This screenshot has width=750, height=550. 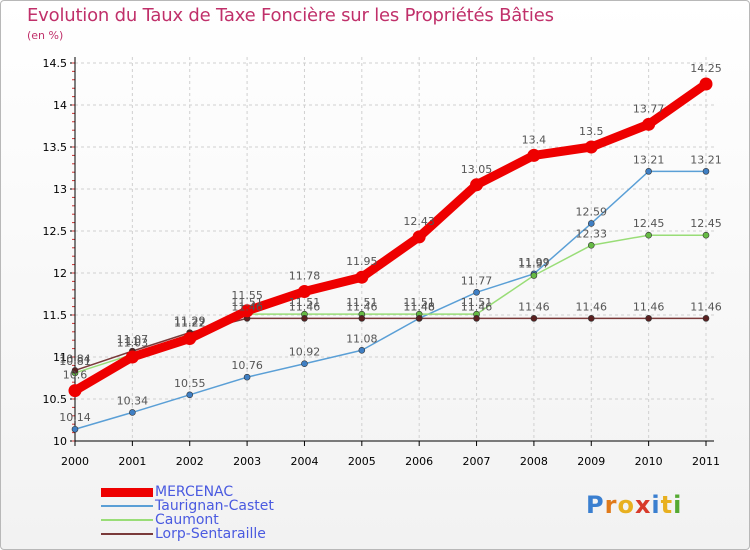 What do you see at coordinates (592, 211) in the screenshot?
I see `data-label: 12.59` at bounding box center [592, 211].